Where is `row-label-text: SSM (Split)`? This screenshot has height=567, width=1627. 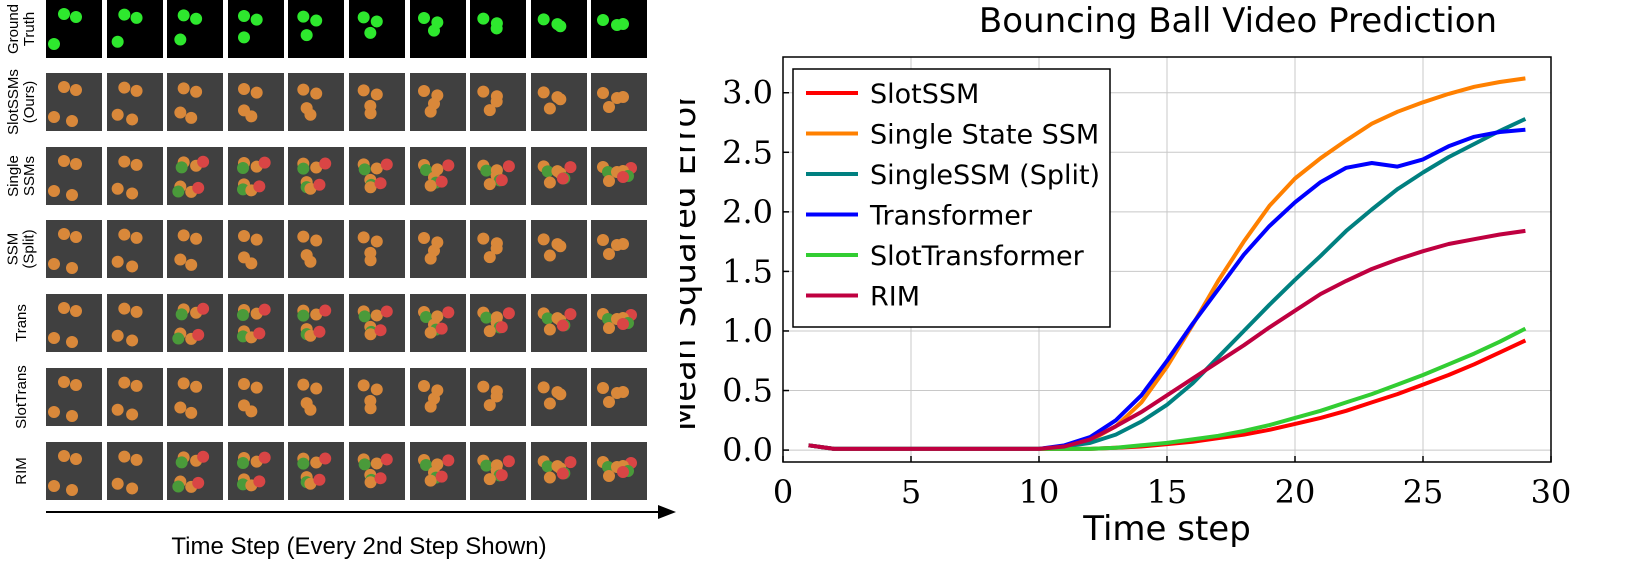
row-label-text: SSM (Split) is located at coordinates (22, 249).